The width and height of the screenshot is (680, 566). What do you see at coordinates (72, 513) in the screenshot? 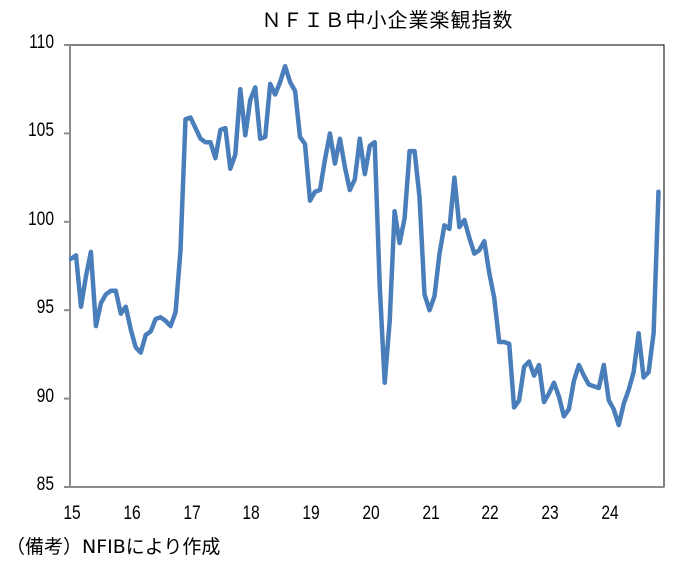
I see `x-tick-label: 15` at bounding box center [72, 513].